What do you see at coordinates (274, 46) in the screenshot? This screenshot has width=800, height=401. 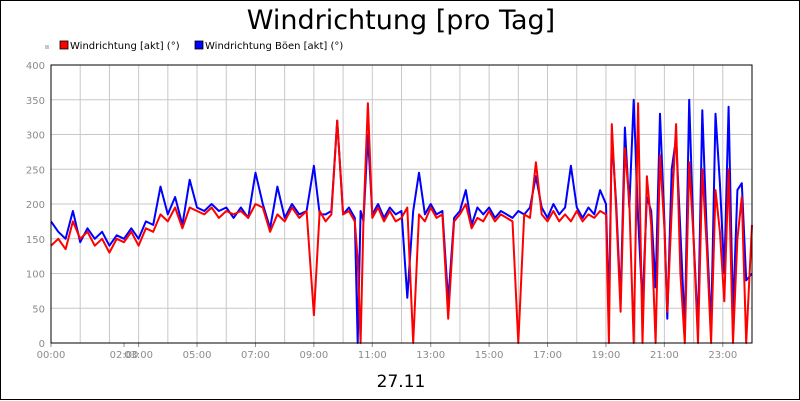 I see `legend-label-windrichtung-boeen: Windrichtung Böen [akt] (°)` at bounding box center [274, 46].